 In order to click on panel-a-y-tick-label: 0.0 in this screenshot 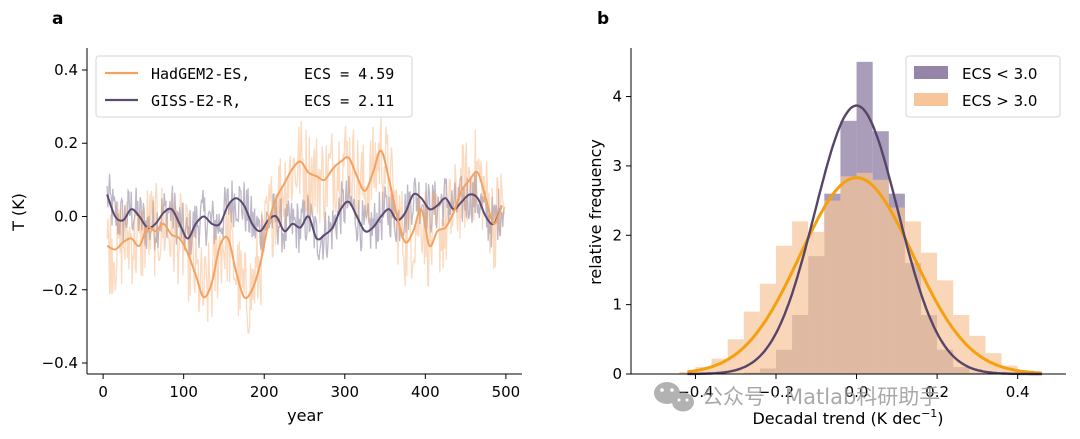, I will do `click(66, 216)`.